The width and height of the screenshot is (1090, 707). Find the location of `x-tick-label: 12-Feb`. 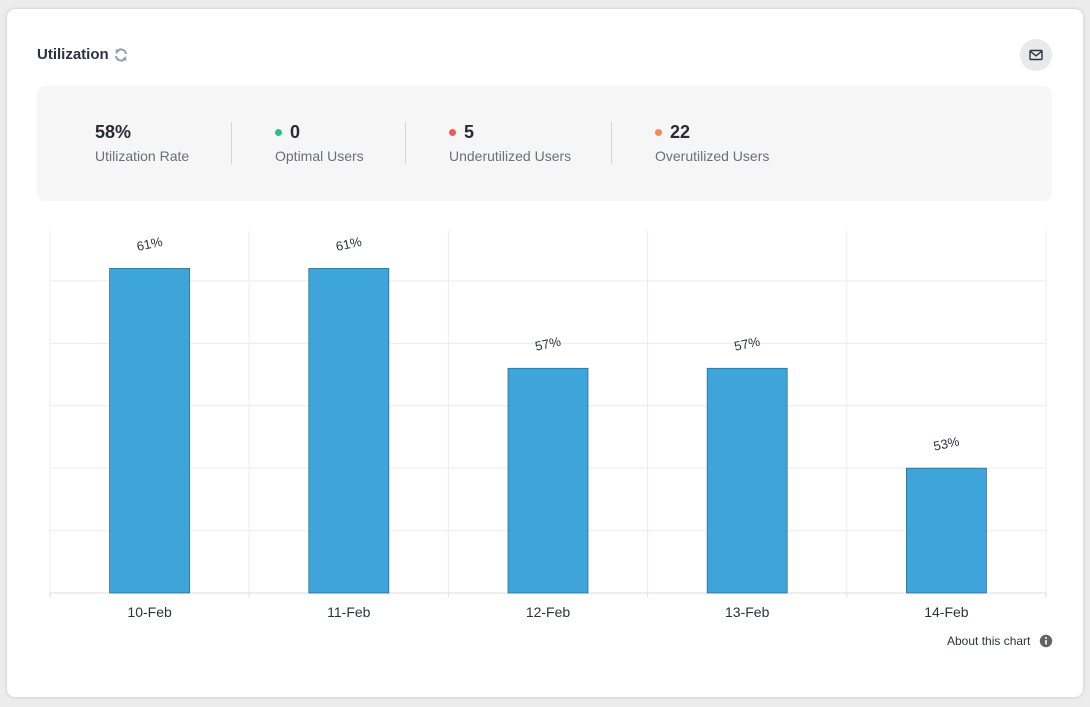

x-tick-label: 12-Feb is located at coordinates (548, 612).